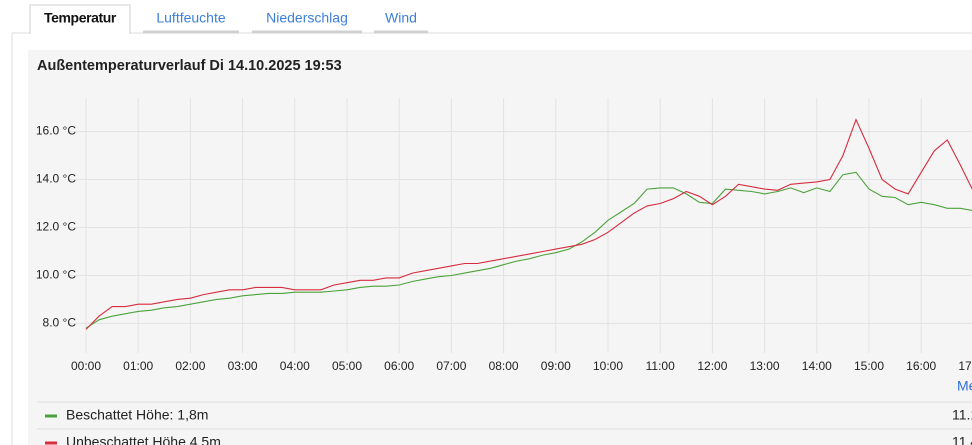 This screenshot has height=445, width=972. I want to click on x-tick-label: 07:00, so click(451, 366).